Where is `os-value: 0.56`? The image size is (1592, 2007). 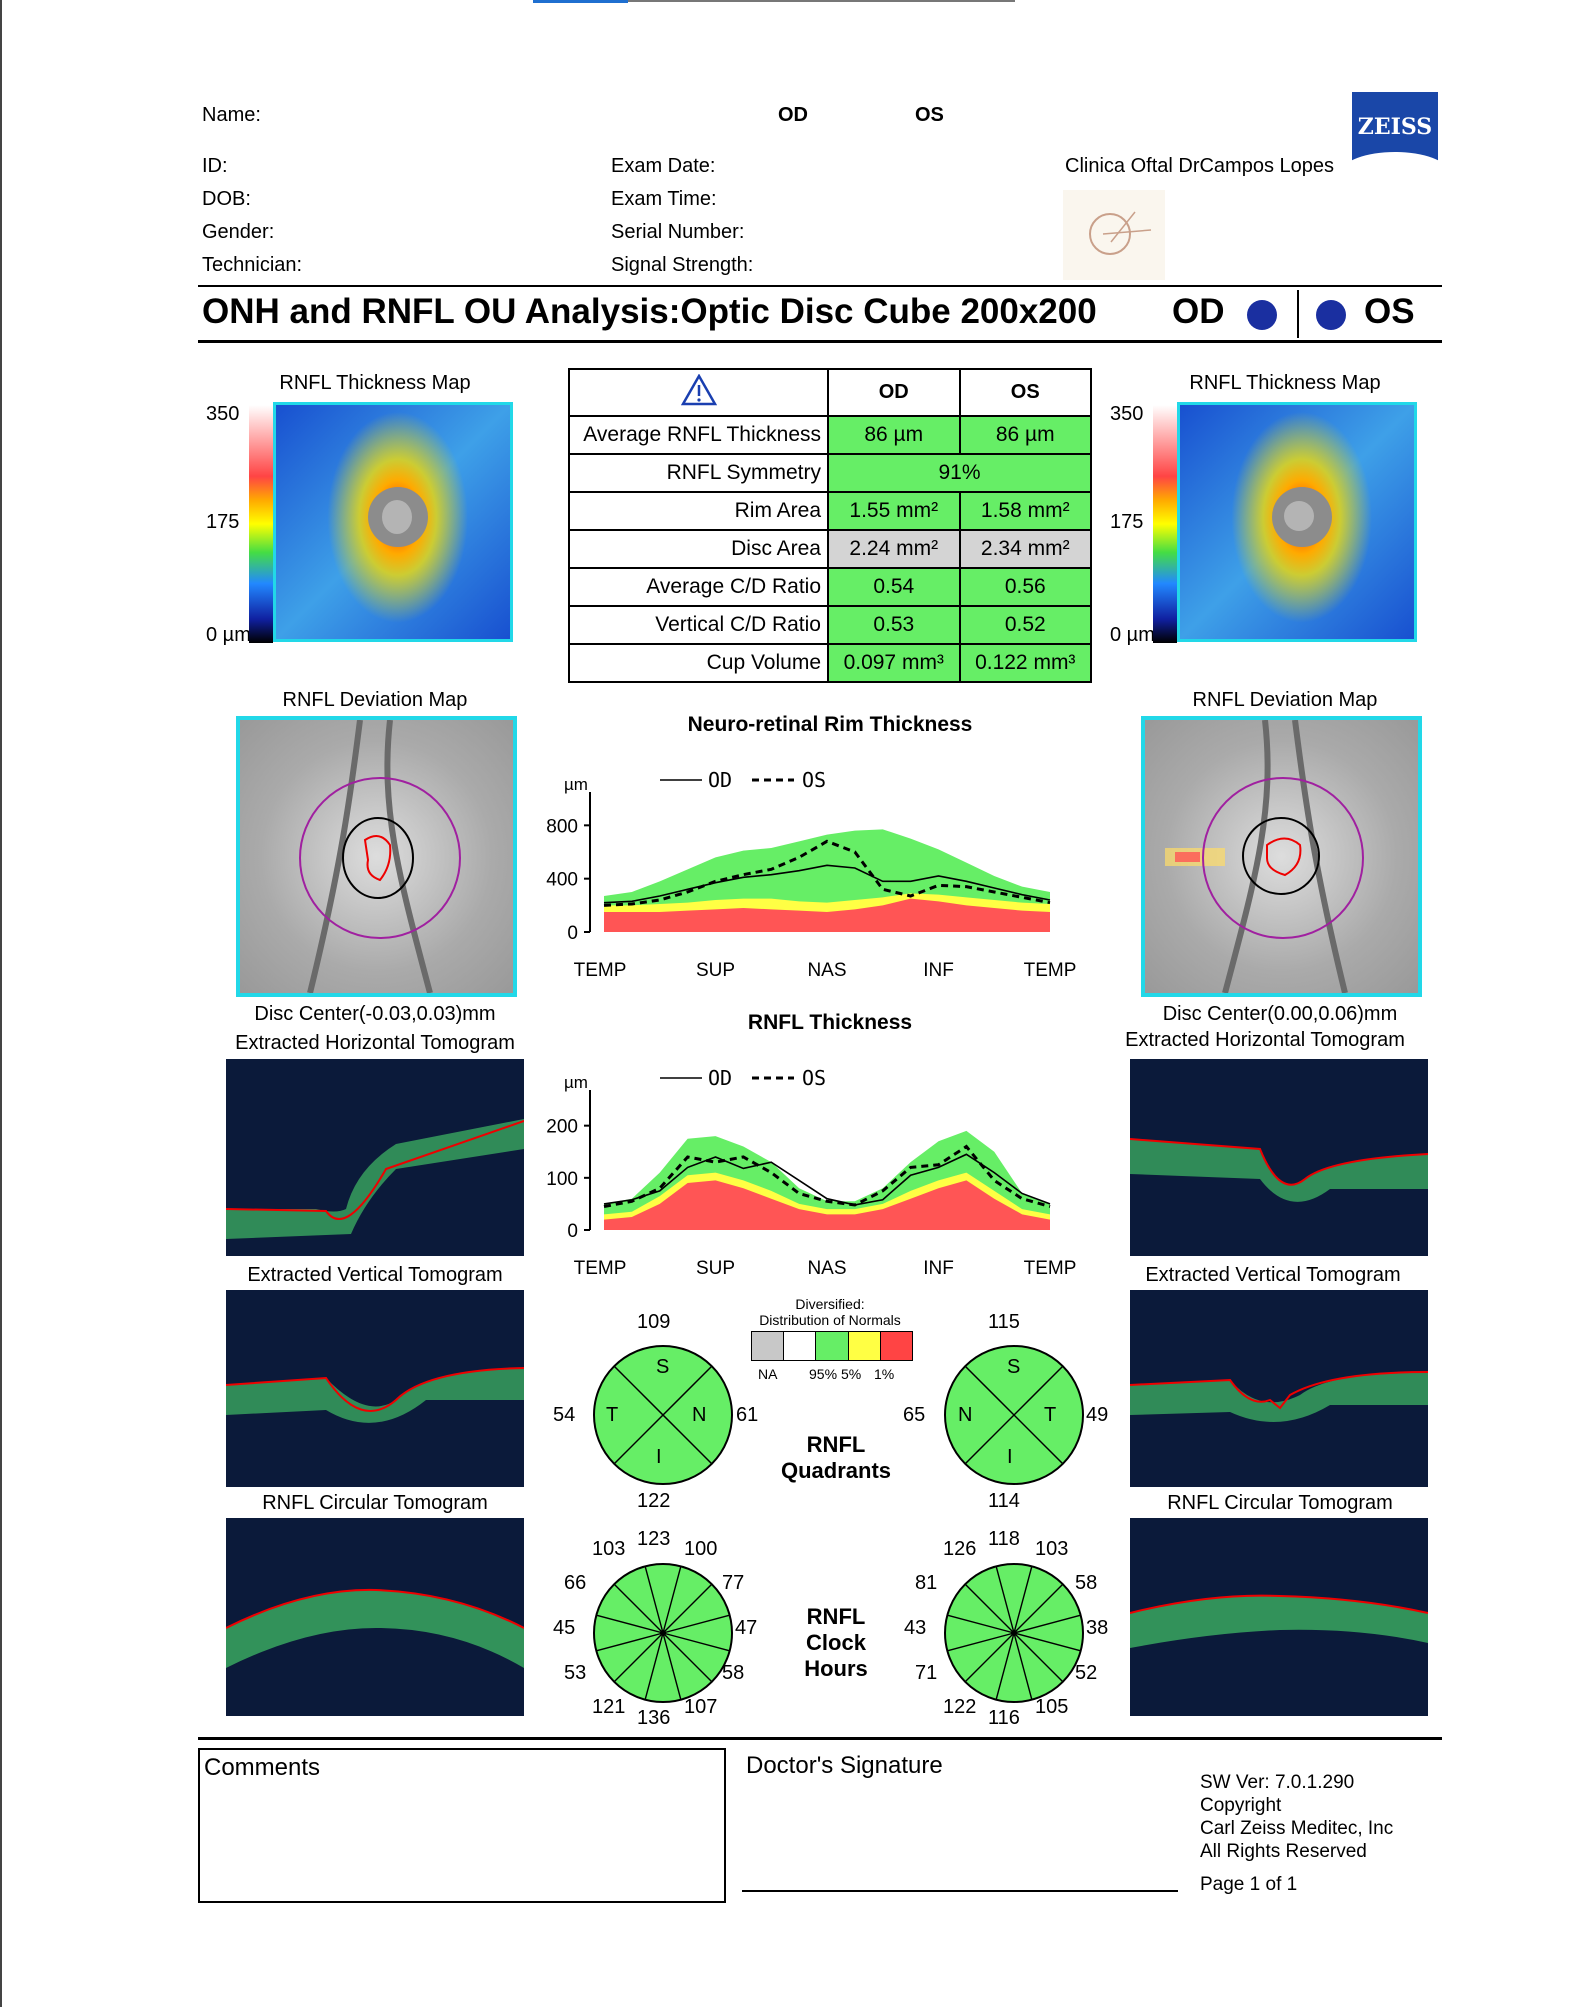
os-value: 0.56 is located at coordinates (1025, 587).